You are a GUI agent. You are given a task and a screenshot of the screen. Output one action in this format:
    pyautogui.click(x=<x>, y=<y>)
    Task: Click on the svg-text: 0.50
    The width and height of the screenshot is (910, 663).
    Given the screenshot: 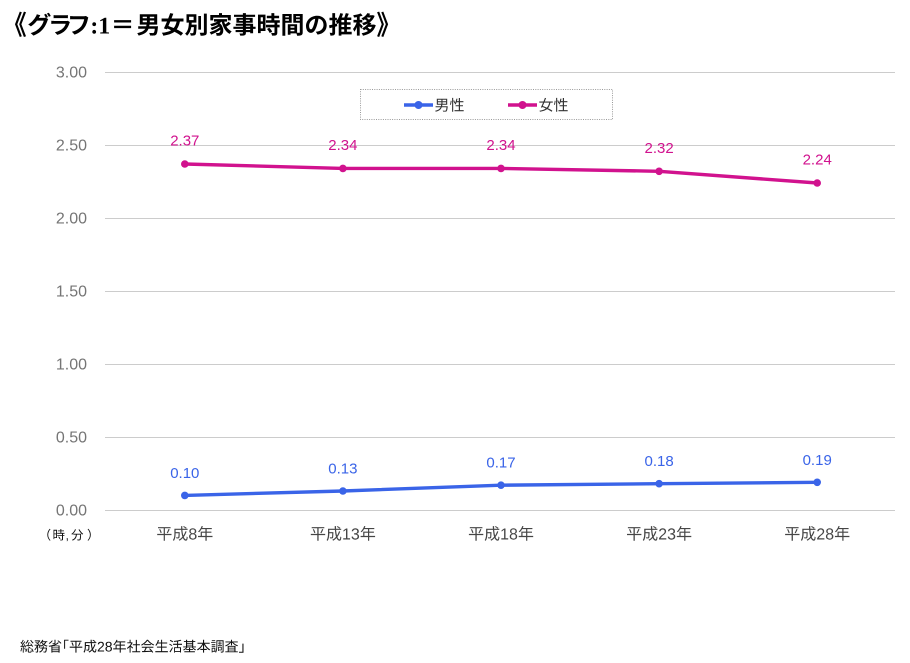 What is the action you would take?
    pyautogui.click(x=71, y=438)
    